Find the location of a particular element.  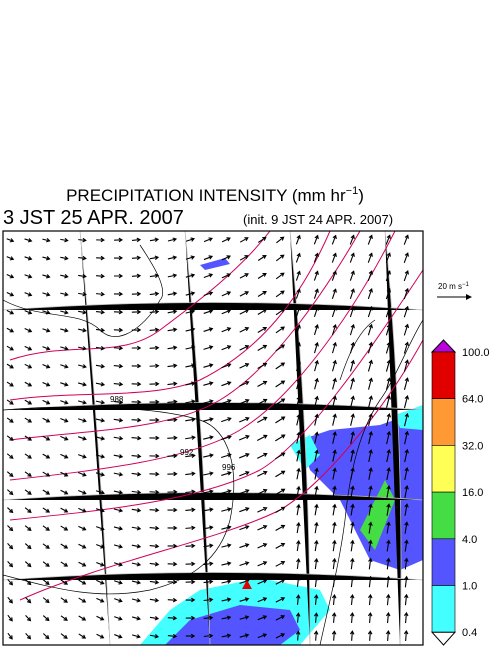

scale-text: 20 m s is located at coordinates (450, 286).